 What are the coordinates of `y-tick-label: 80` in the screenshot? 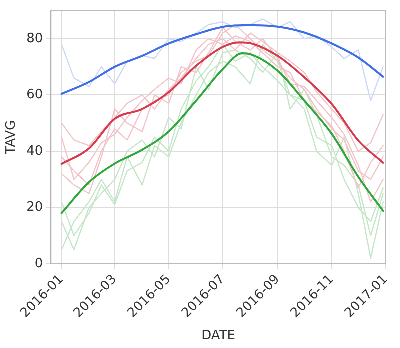 It's located at (35, 38).